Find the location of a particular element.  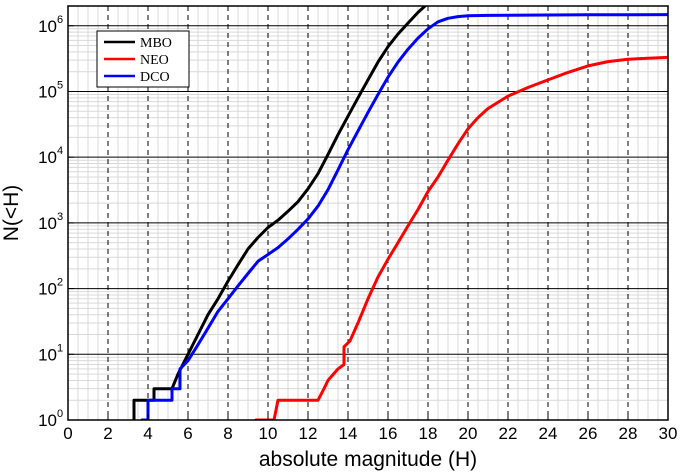

x-tick-label: 26 is located at coordinates (588, 433).